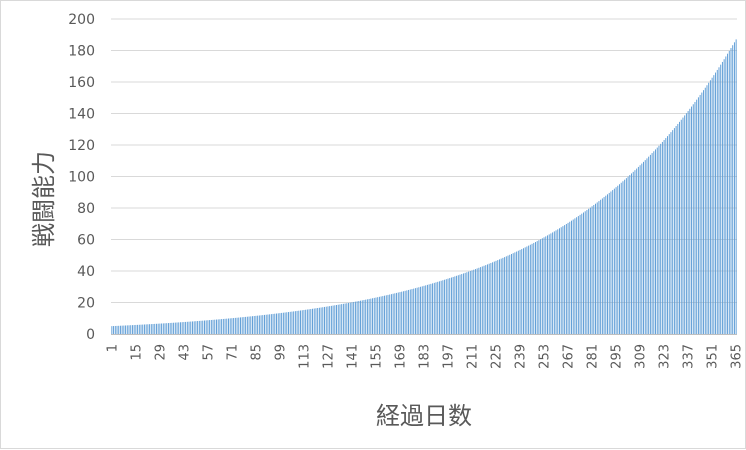 This screenshot has height=450, width=746. What do you see at coordinates (81, 146) in the screenshot?
I see `y-tick-label-120: 120` at bounding box center [81, 146].